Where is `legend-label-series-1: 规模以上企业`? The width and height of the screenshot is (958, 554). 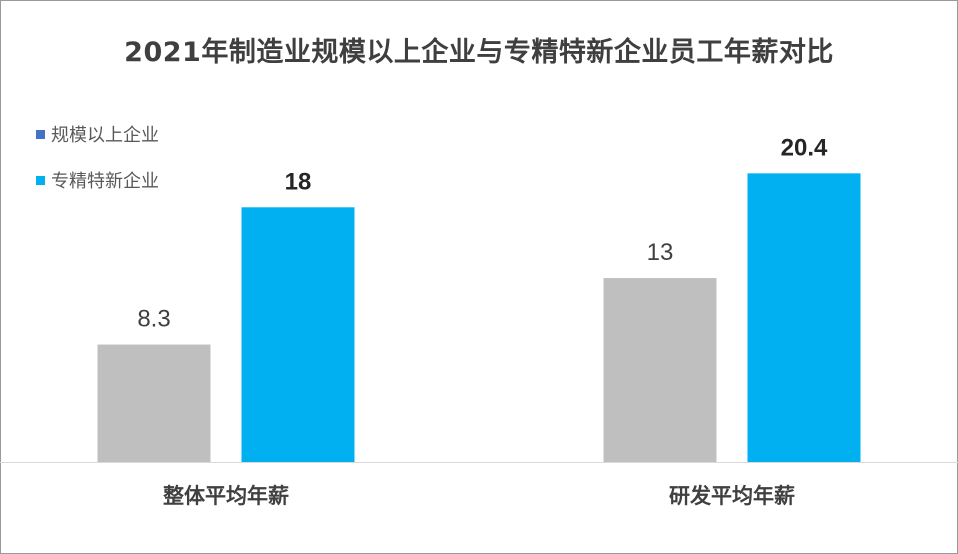
legend-label-series-1: 规模以上企业 is located at coordinates (105, 135).